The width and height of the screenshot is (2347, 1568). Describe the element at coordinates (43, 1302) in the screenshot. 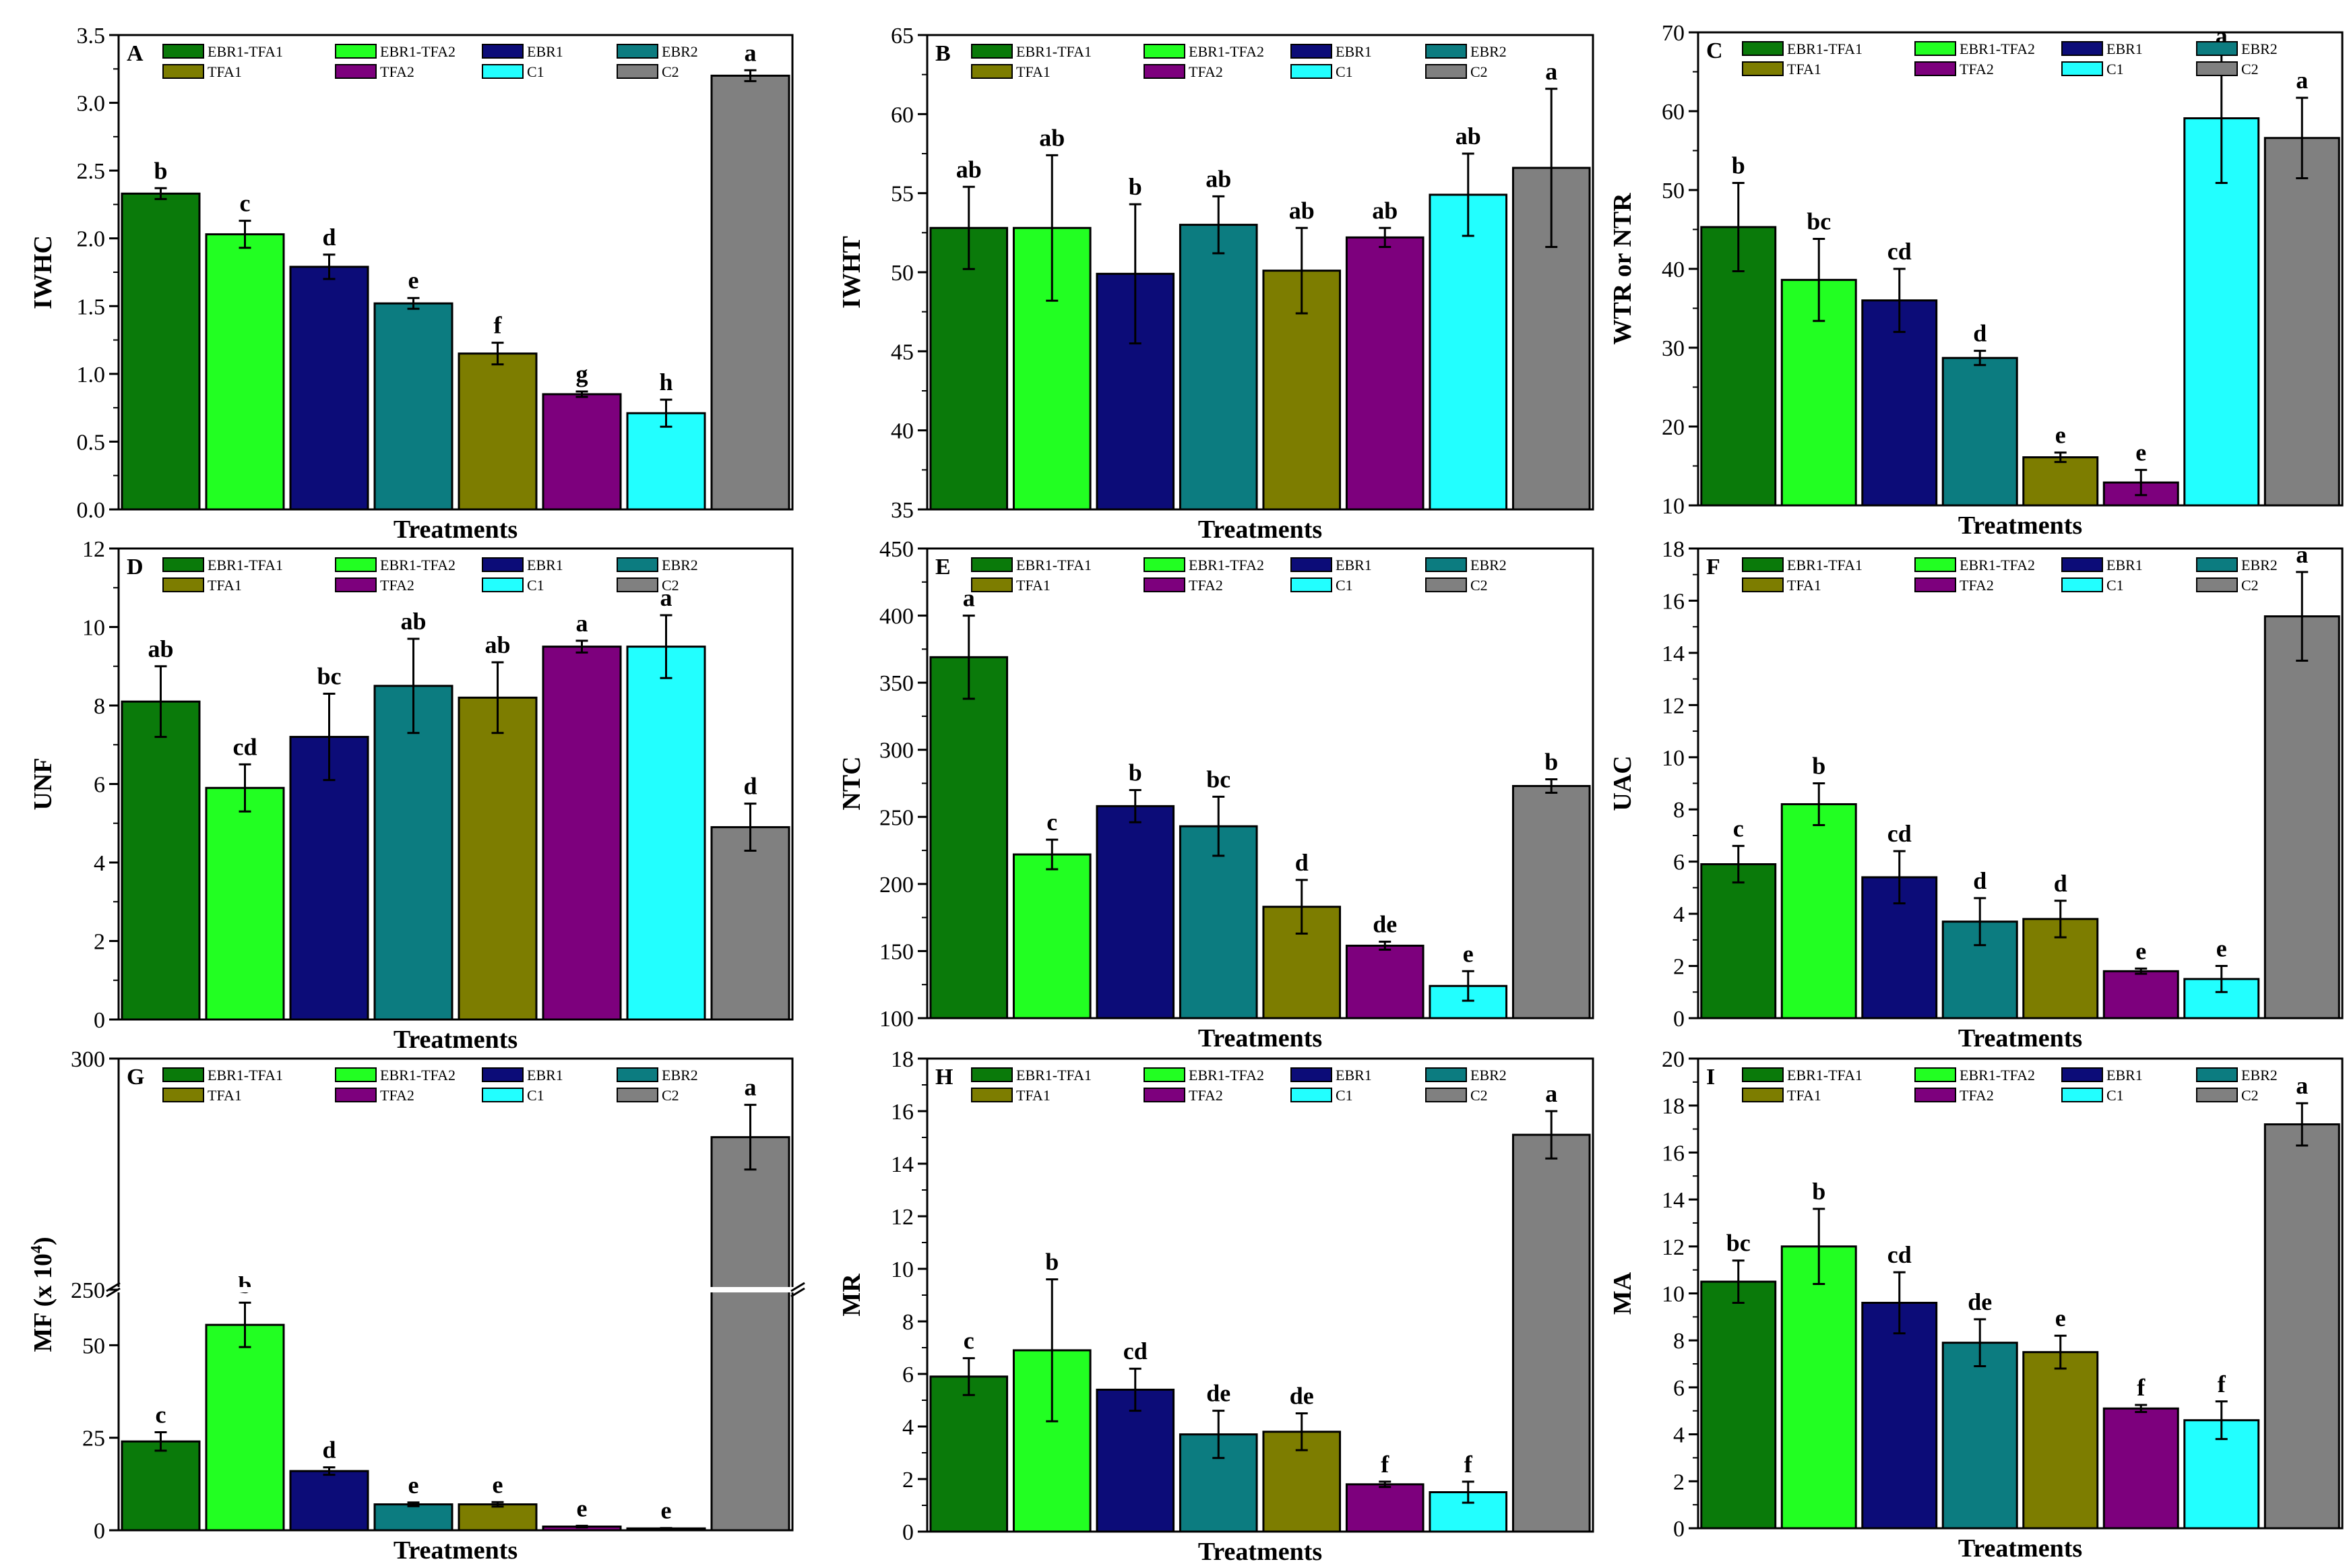

I see `y-axis-title-text: MF (x 10` at that location.